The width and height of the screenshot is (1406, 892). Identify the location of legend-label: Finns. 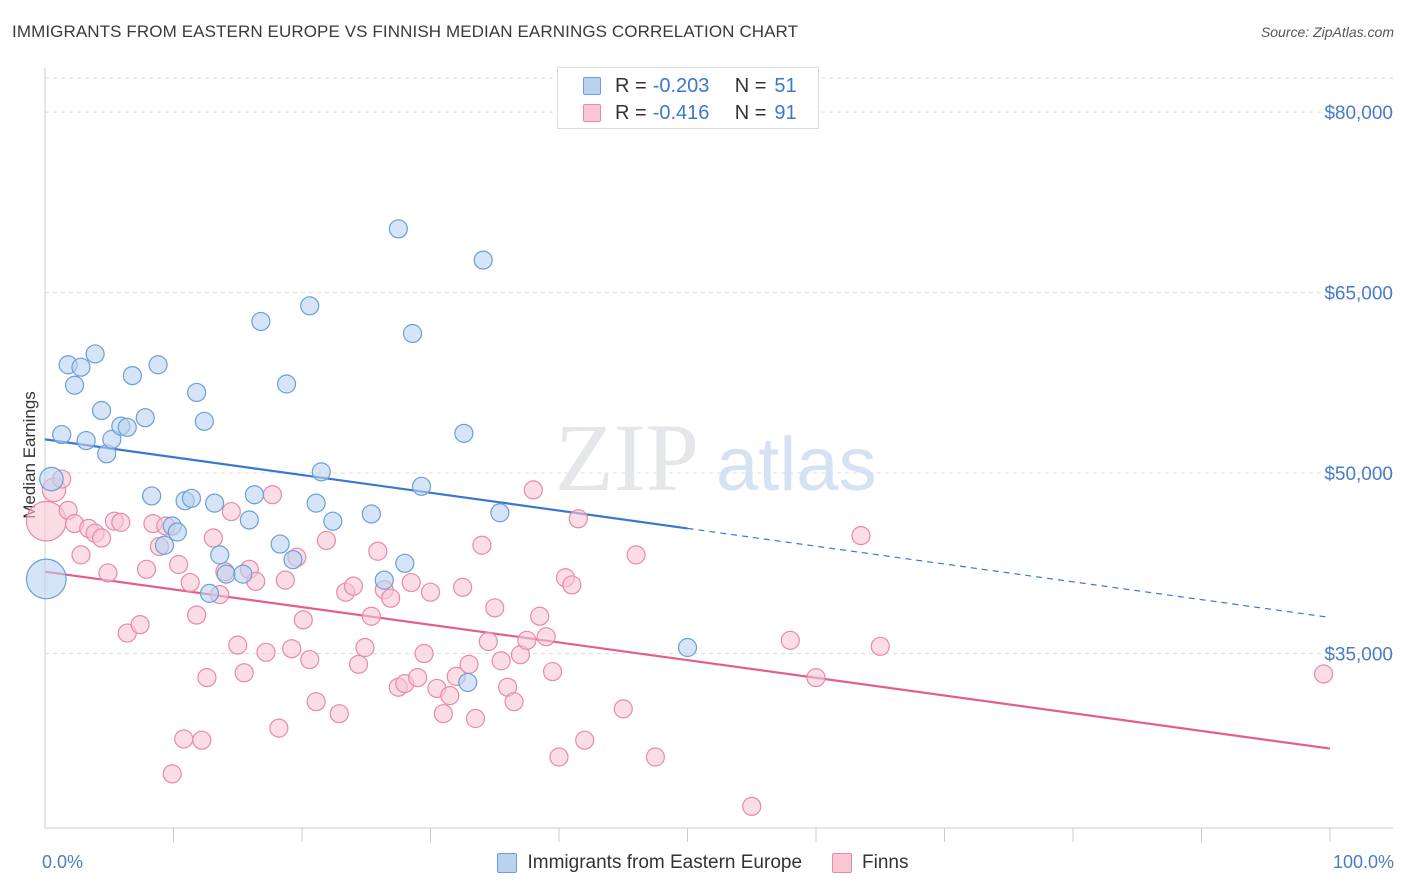
(885, 862).